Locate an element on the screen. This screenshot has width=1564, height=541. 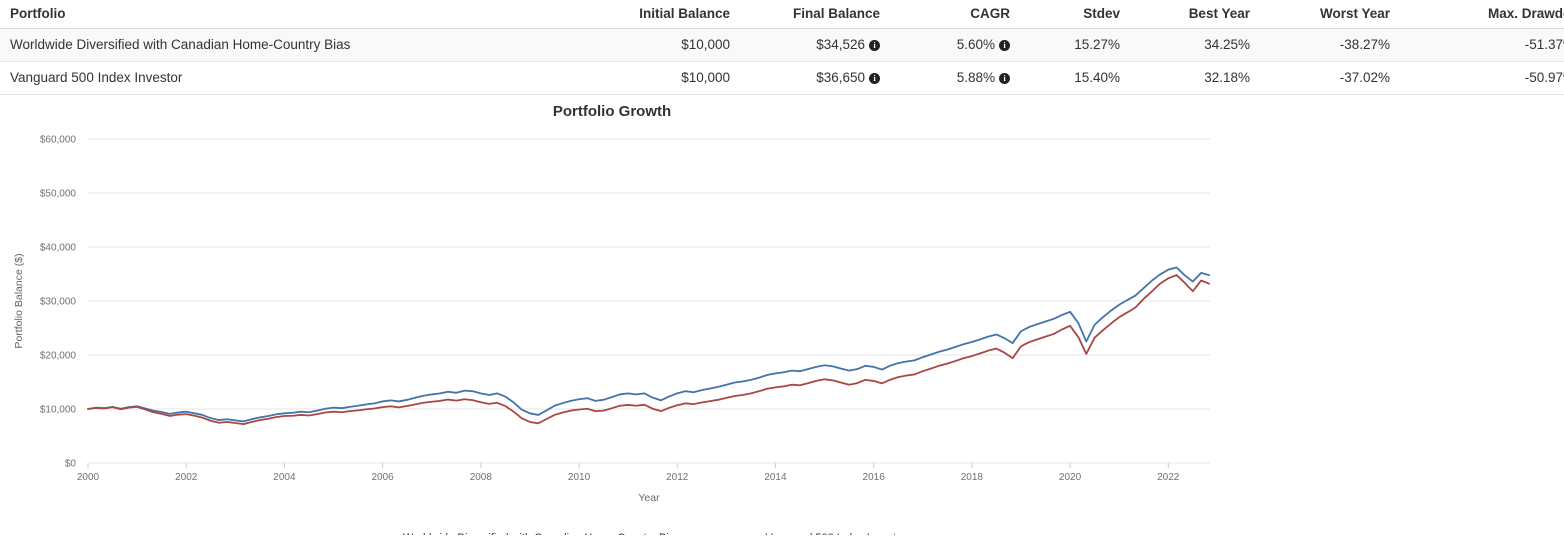
cell-max-drawdown-value: -50.97% is located at coordinates (1544, 77).